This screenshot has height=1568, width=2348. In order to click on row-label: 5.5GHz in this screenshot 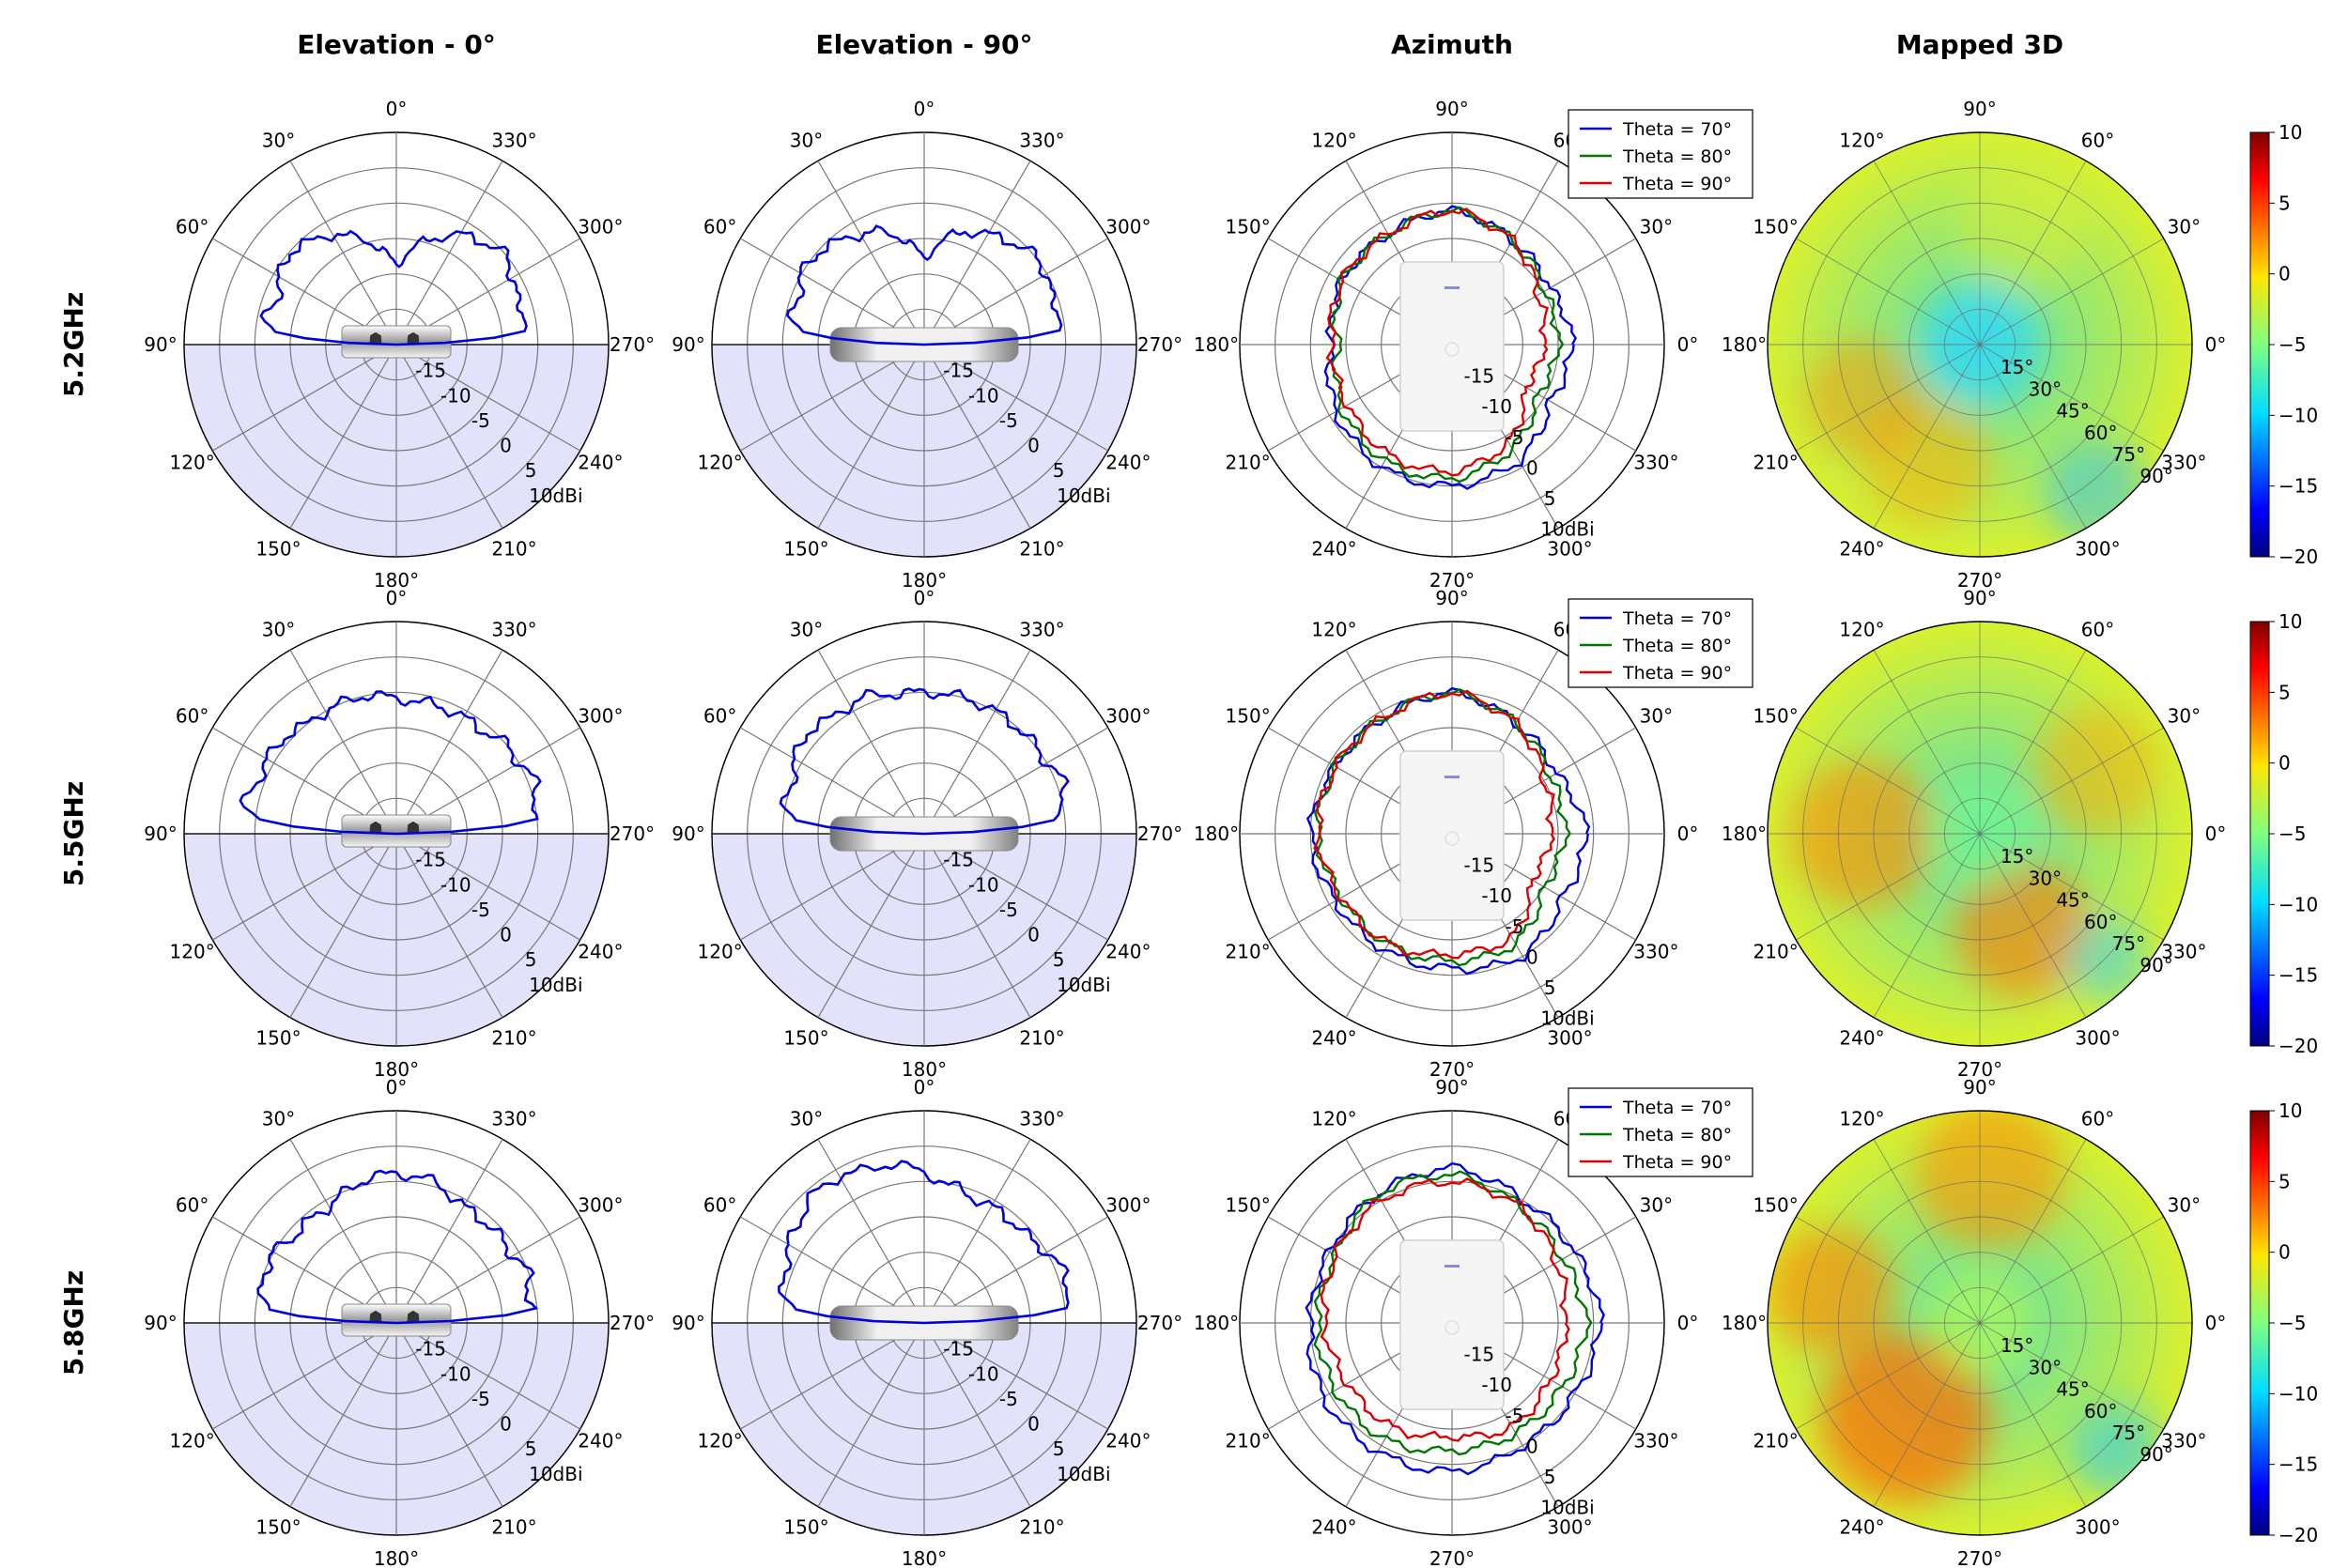, I will do `click(73, 834)`.